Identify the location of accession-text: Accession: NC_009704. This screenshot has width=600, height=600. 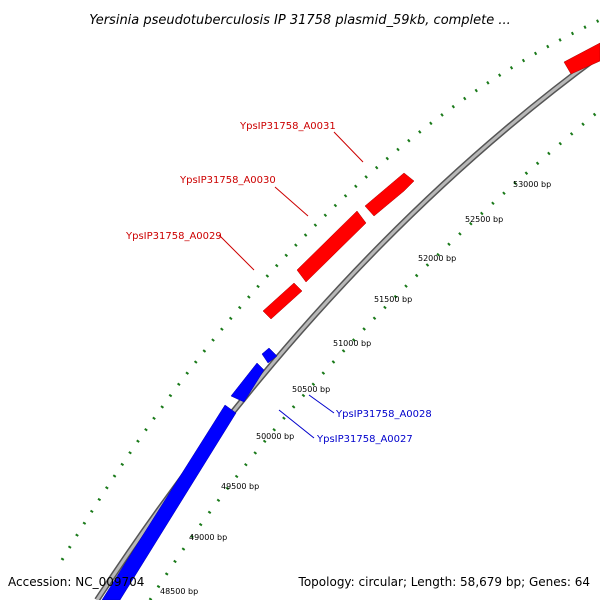
(76, 582).